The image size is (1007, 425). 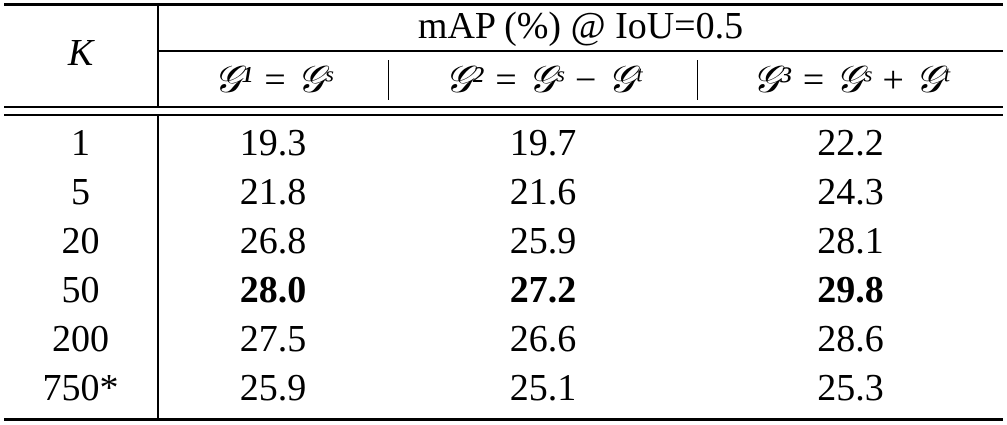 What do you see at coordinates (273, 143) in the screenshot?
I see `cell: 19.3` at bounding box center [273, 143].